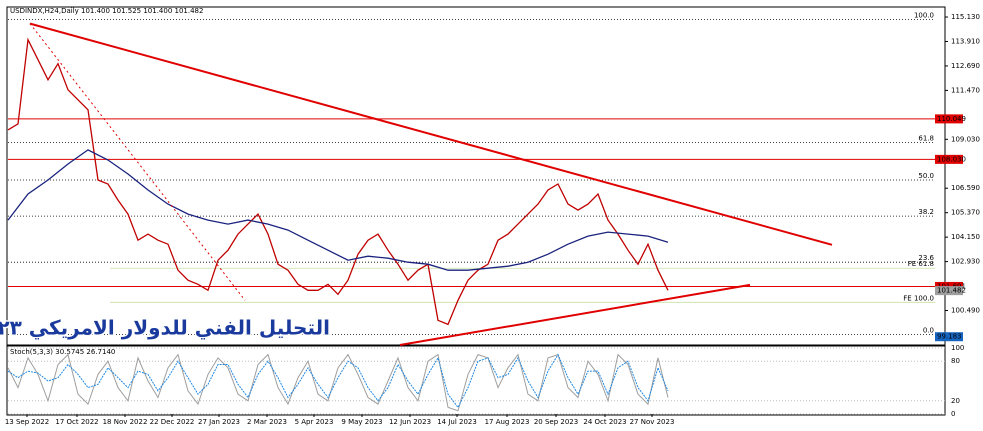  What do you see at coordinates (125, 422) in the screenshot?
I see `x-tick-label: 18 Nov 2022` at bounding box center [125, 422].